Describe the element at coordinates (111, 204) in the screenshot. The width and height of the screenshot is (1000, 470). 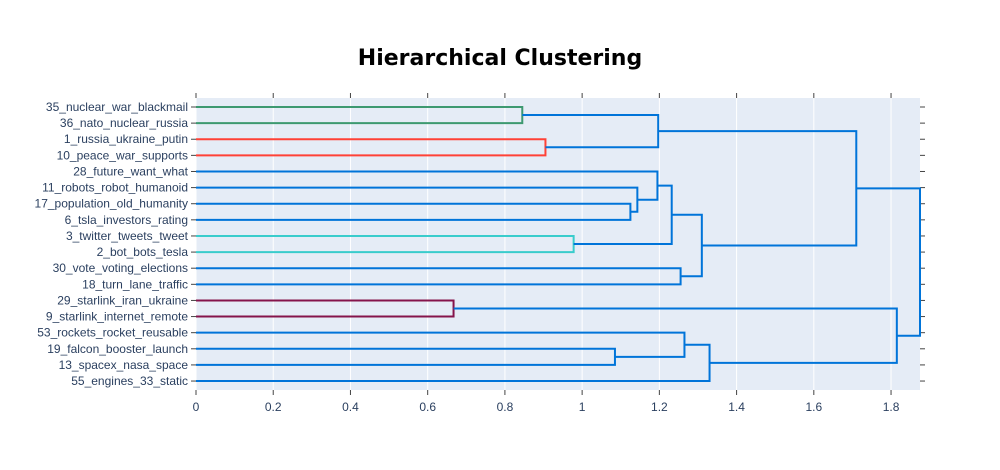
I see `leaf-label: 17_population_old_humanity` at that location.